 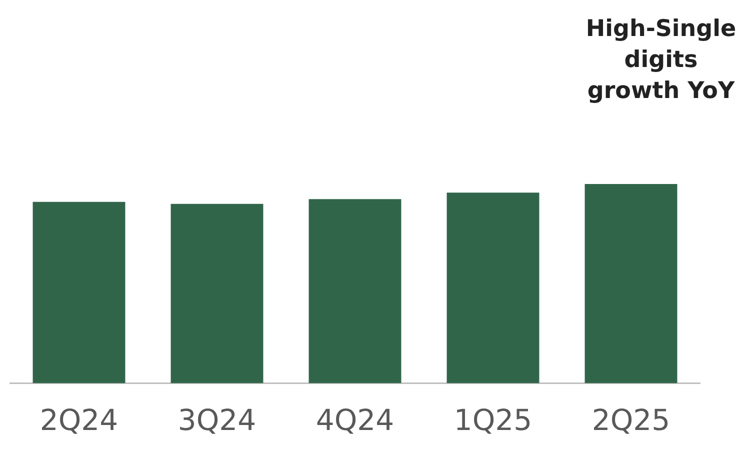 I want to click on text: High-Single digits growth YoY, so click(x=661, y=60).